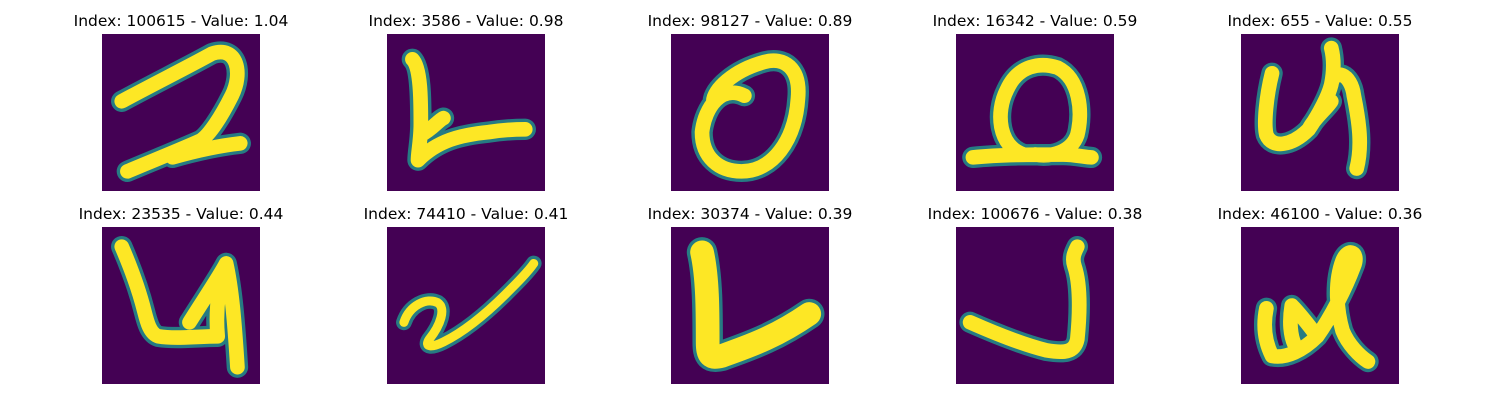  I want to click on panel-3: Index: 98127 - Value: 0.89, so click(750, 102).